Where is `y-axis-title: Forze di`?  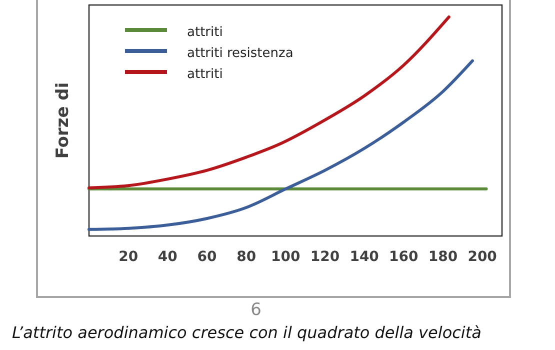 y-axis-title: Forze di is located at coordinates (63, 120).